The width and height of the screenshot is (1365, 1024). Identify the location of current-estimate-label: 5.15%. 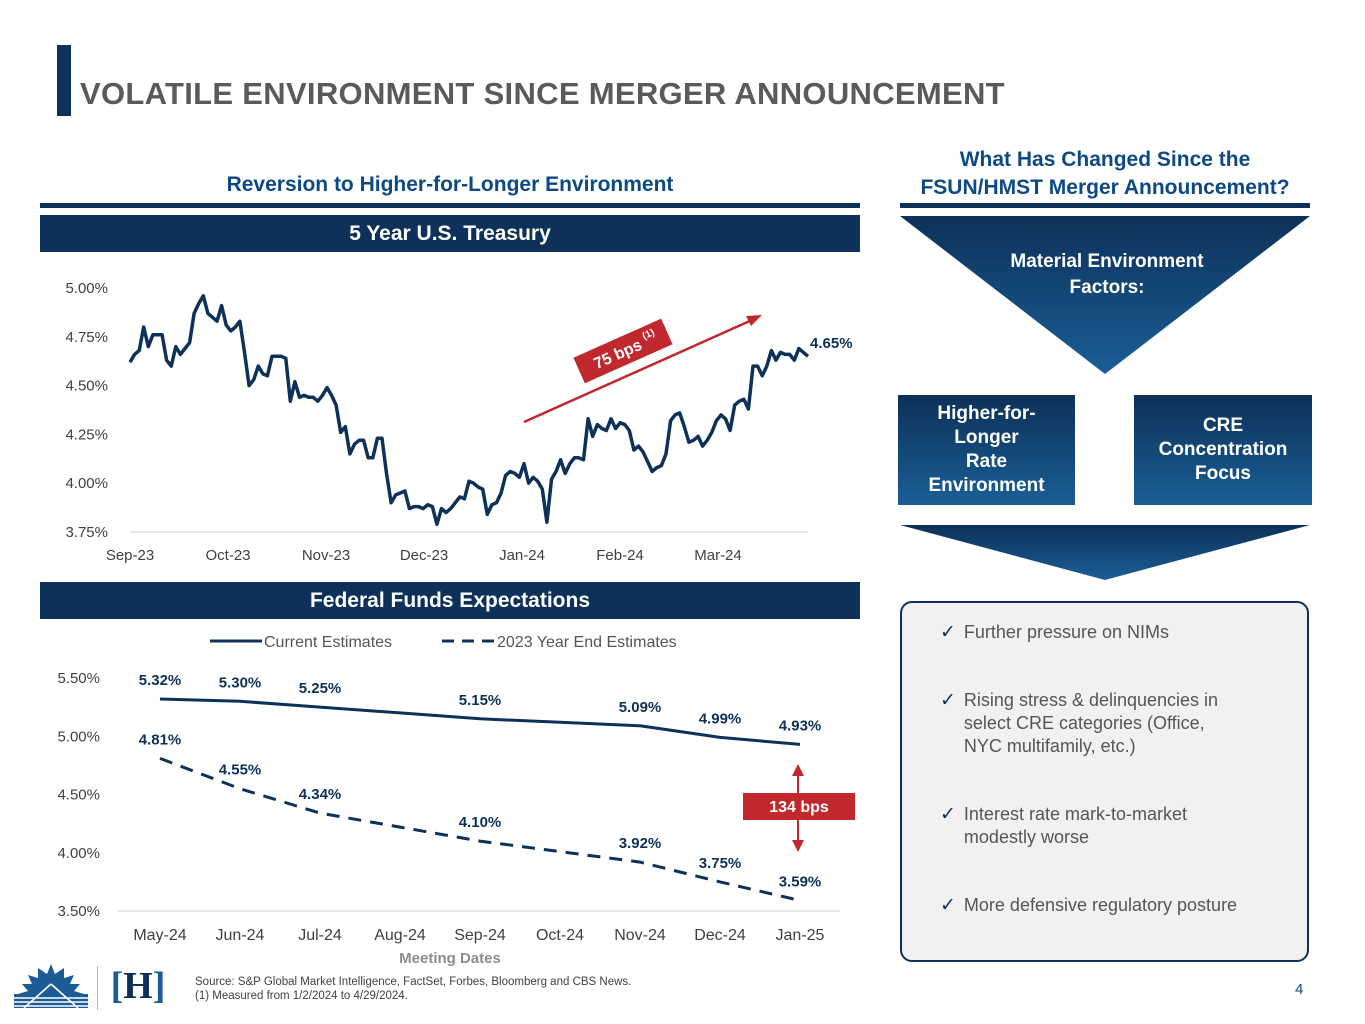
(480, 700).